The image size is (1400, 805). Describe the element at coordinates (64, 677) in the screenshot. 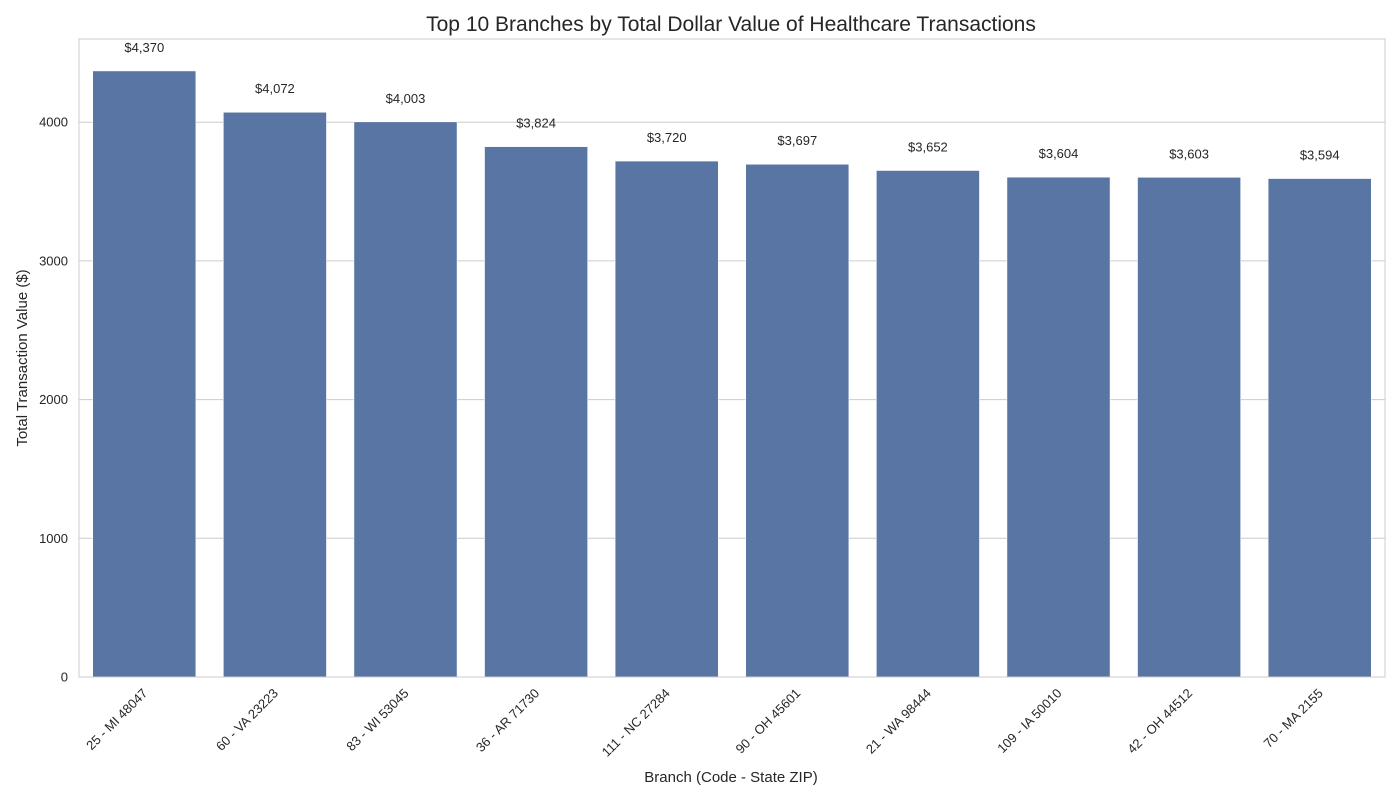

I see `y-tick-label: 0` at that location.